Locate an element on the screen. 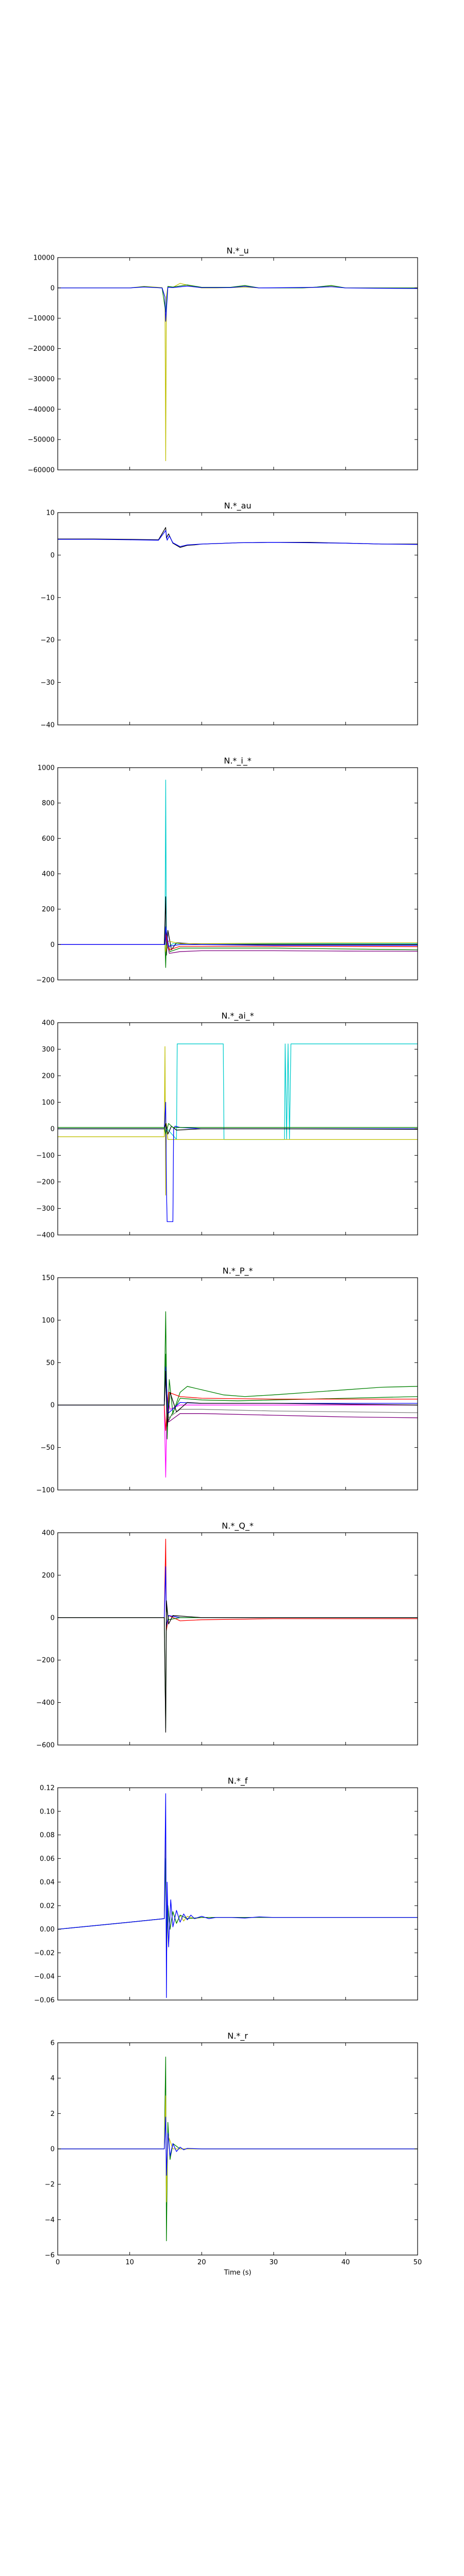  y-tick-label: −40000 is located at coordinates (41, 410).